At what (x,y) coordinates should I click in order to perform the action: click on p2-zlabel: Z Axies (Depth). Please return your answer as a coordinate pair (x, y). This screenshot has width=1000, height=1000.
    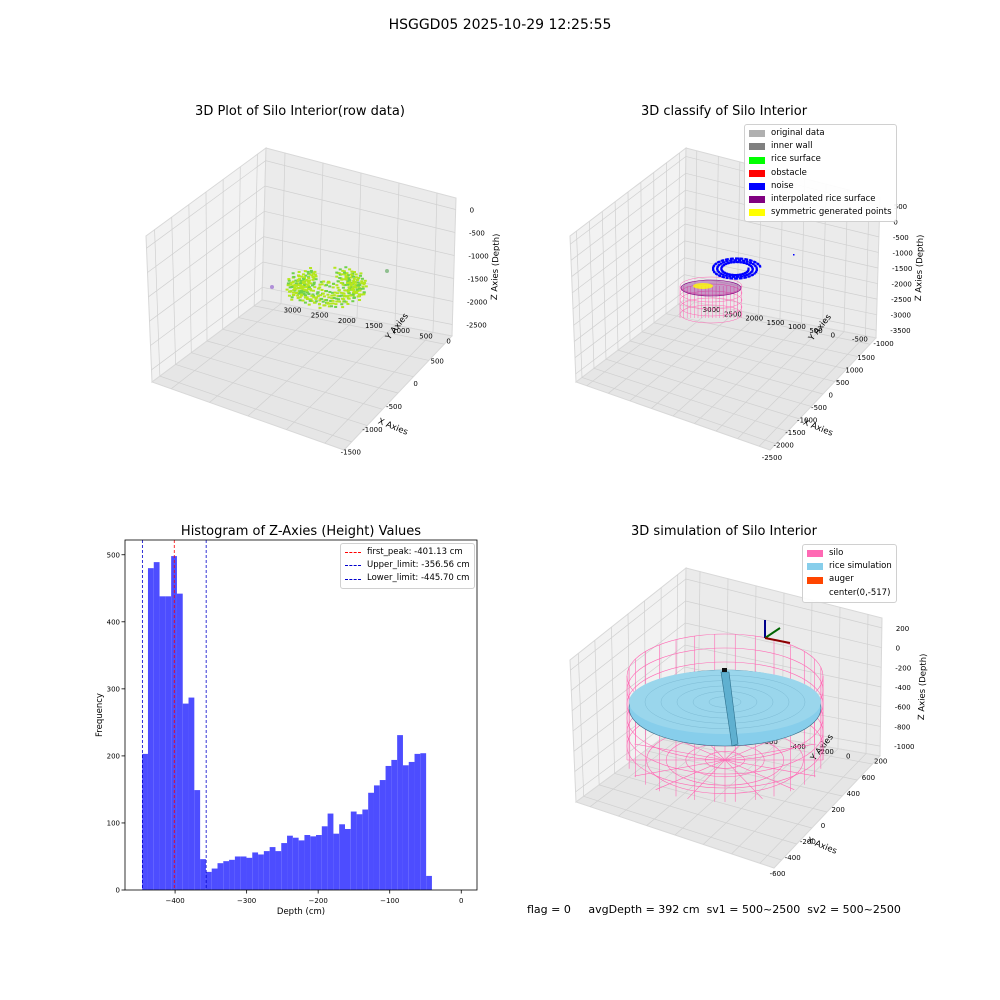
    Looking at the image, I should click on (920, 267).